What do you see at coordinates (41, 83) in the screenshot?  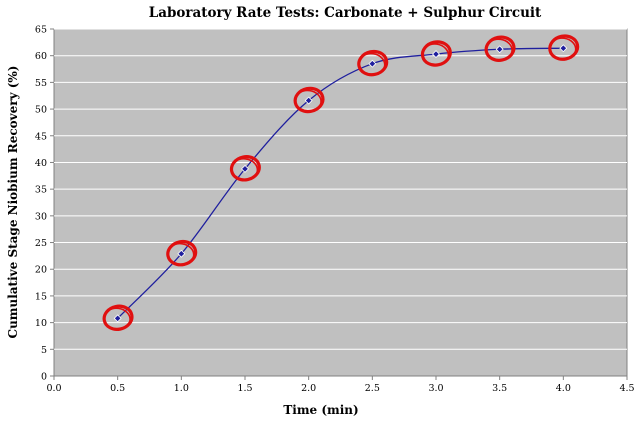 I see `y-tick-label-11: 55` at bounding box center [41, 83].